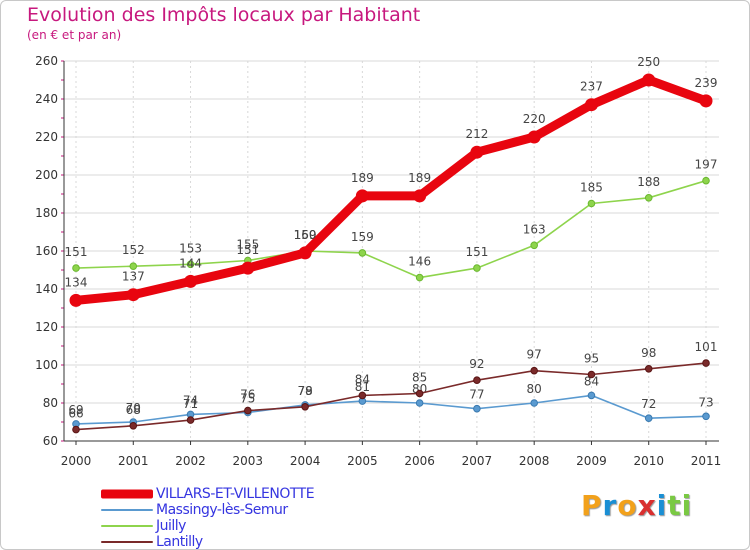  I want to click on data-label: 78, so click(304, 391).